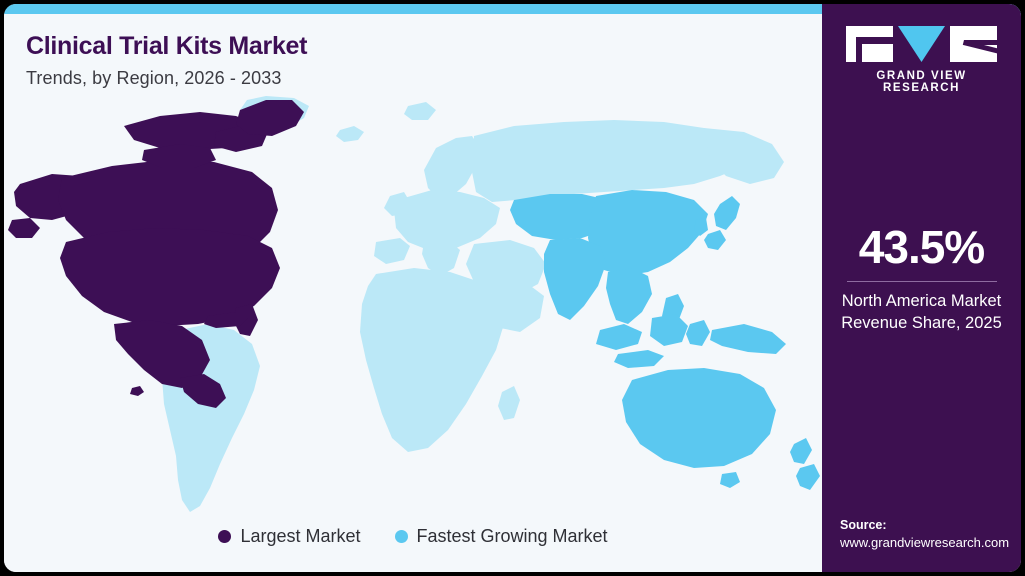 Image resolution: width=1025 pixels, height=576 pixels. I want to click on page-title: Clinical Trial Kits Market, so click(167, 46).